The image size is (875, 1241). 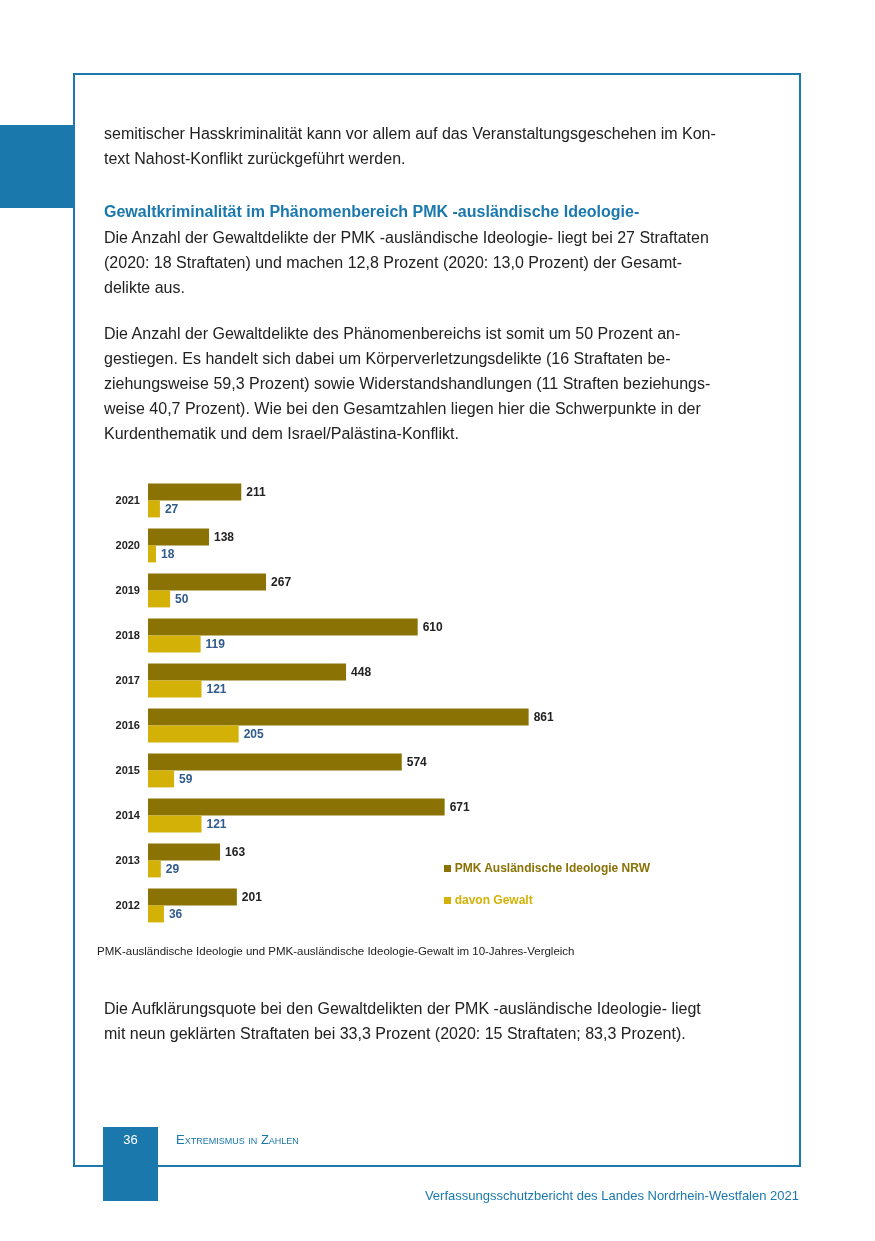 What do you see at coordinates (281, 582) in the screenshot?
I see `data-label: 267` at bounding box center [281, 582].